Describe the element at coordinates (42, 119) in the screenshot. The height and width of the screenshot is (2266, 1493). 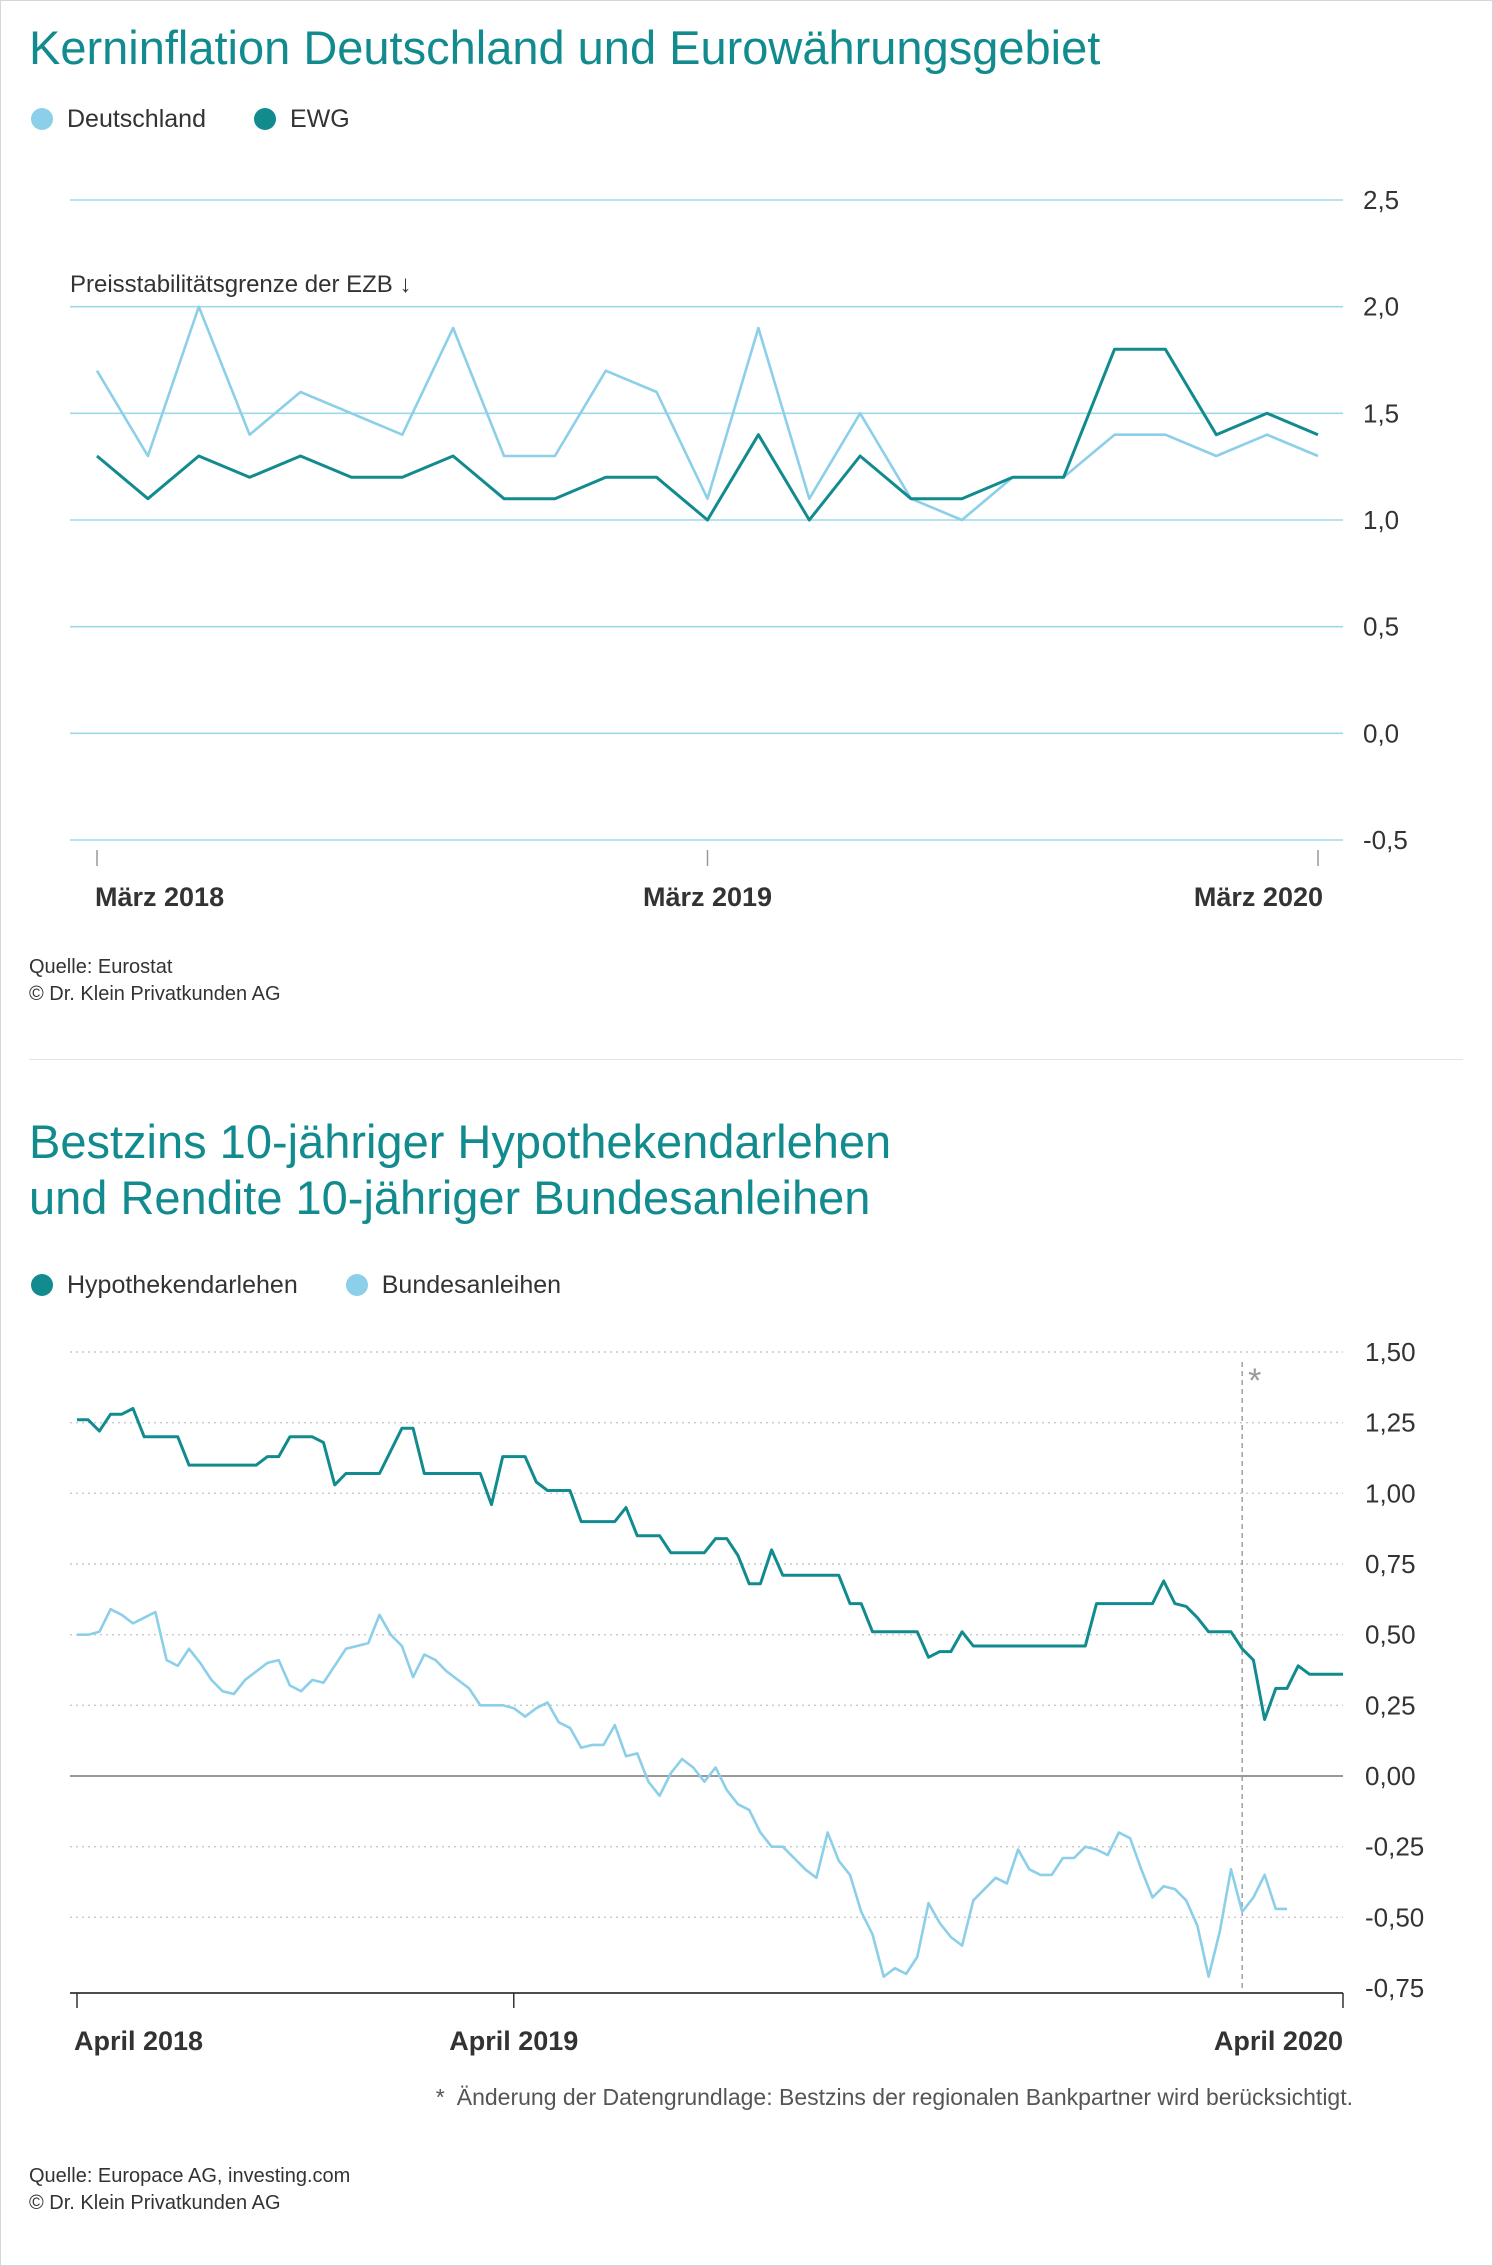
I see `legend-dot-deutschland` at that location.